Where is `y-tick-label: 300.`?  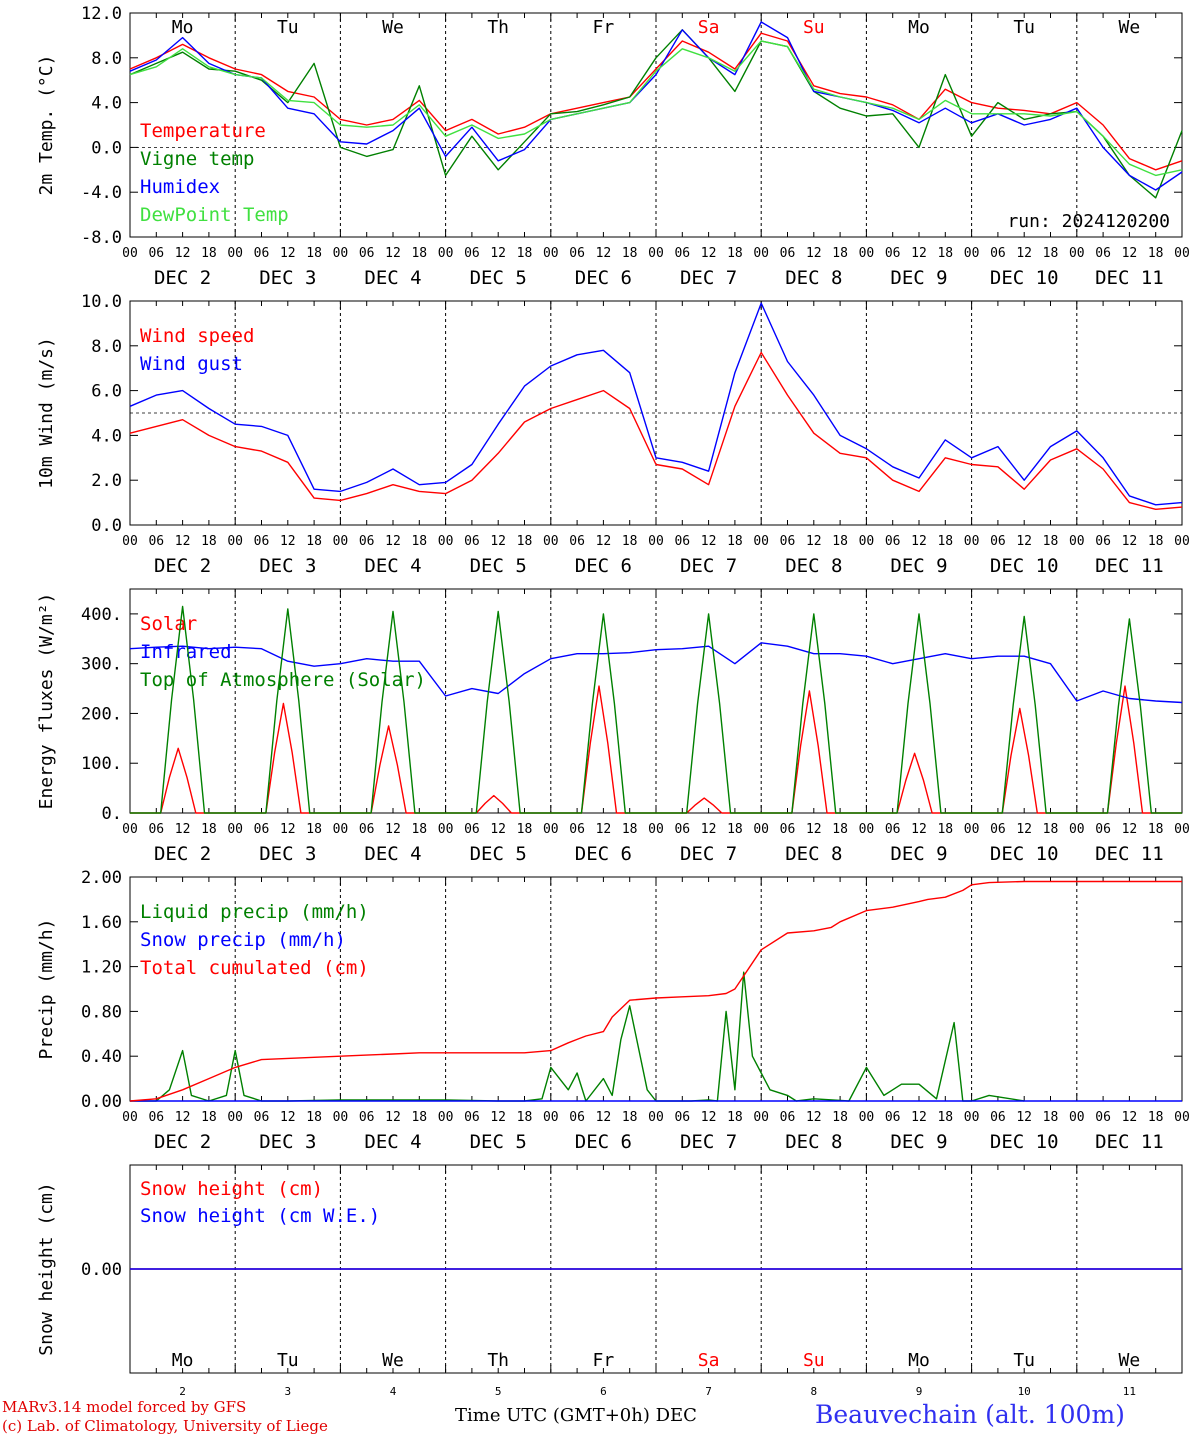
y-tick-label: 300. is located at coordinates (101, 665).